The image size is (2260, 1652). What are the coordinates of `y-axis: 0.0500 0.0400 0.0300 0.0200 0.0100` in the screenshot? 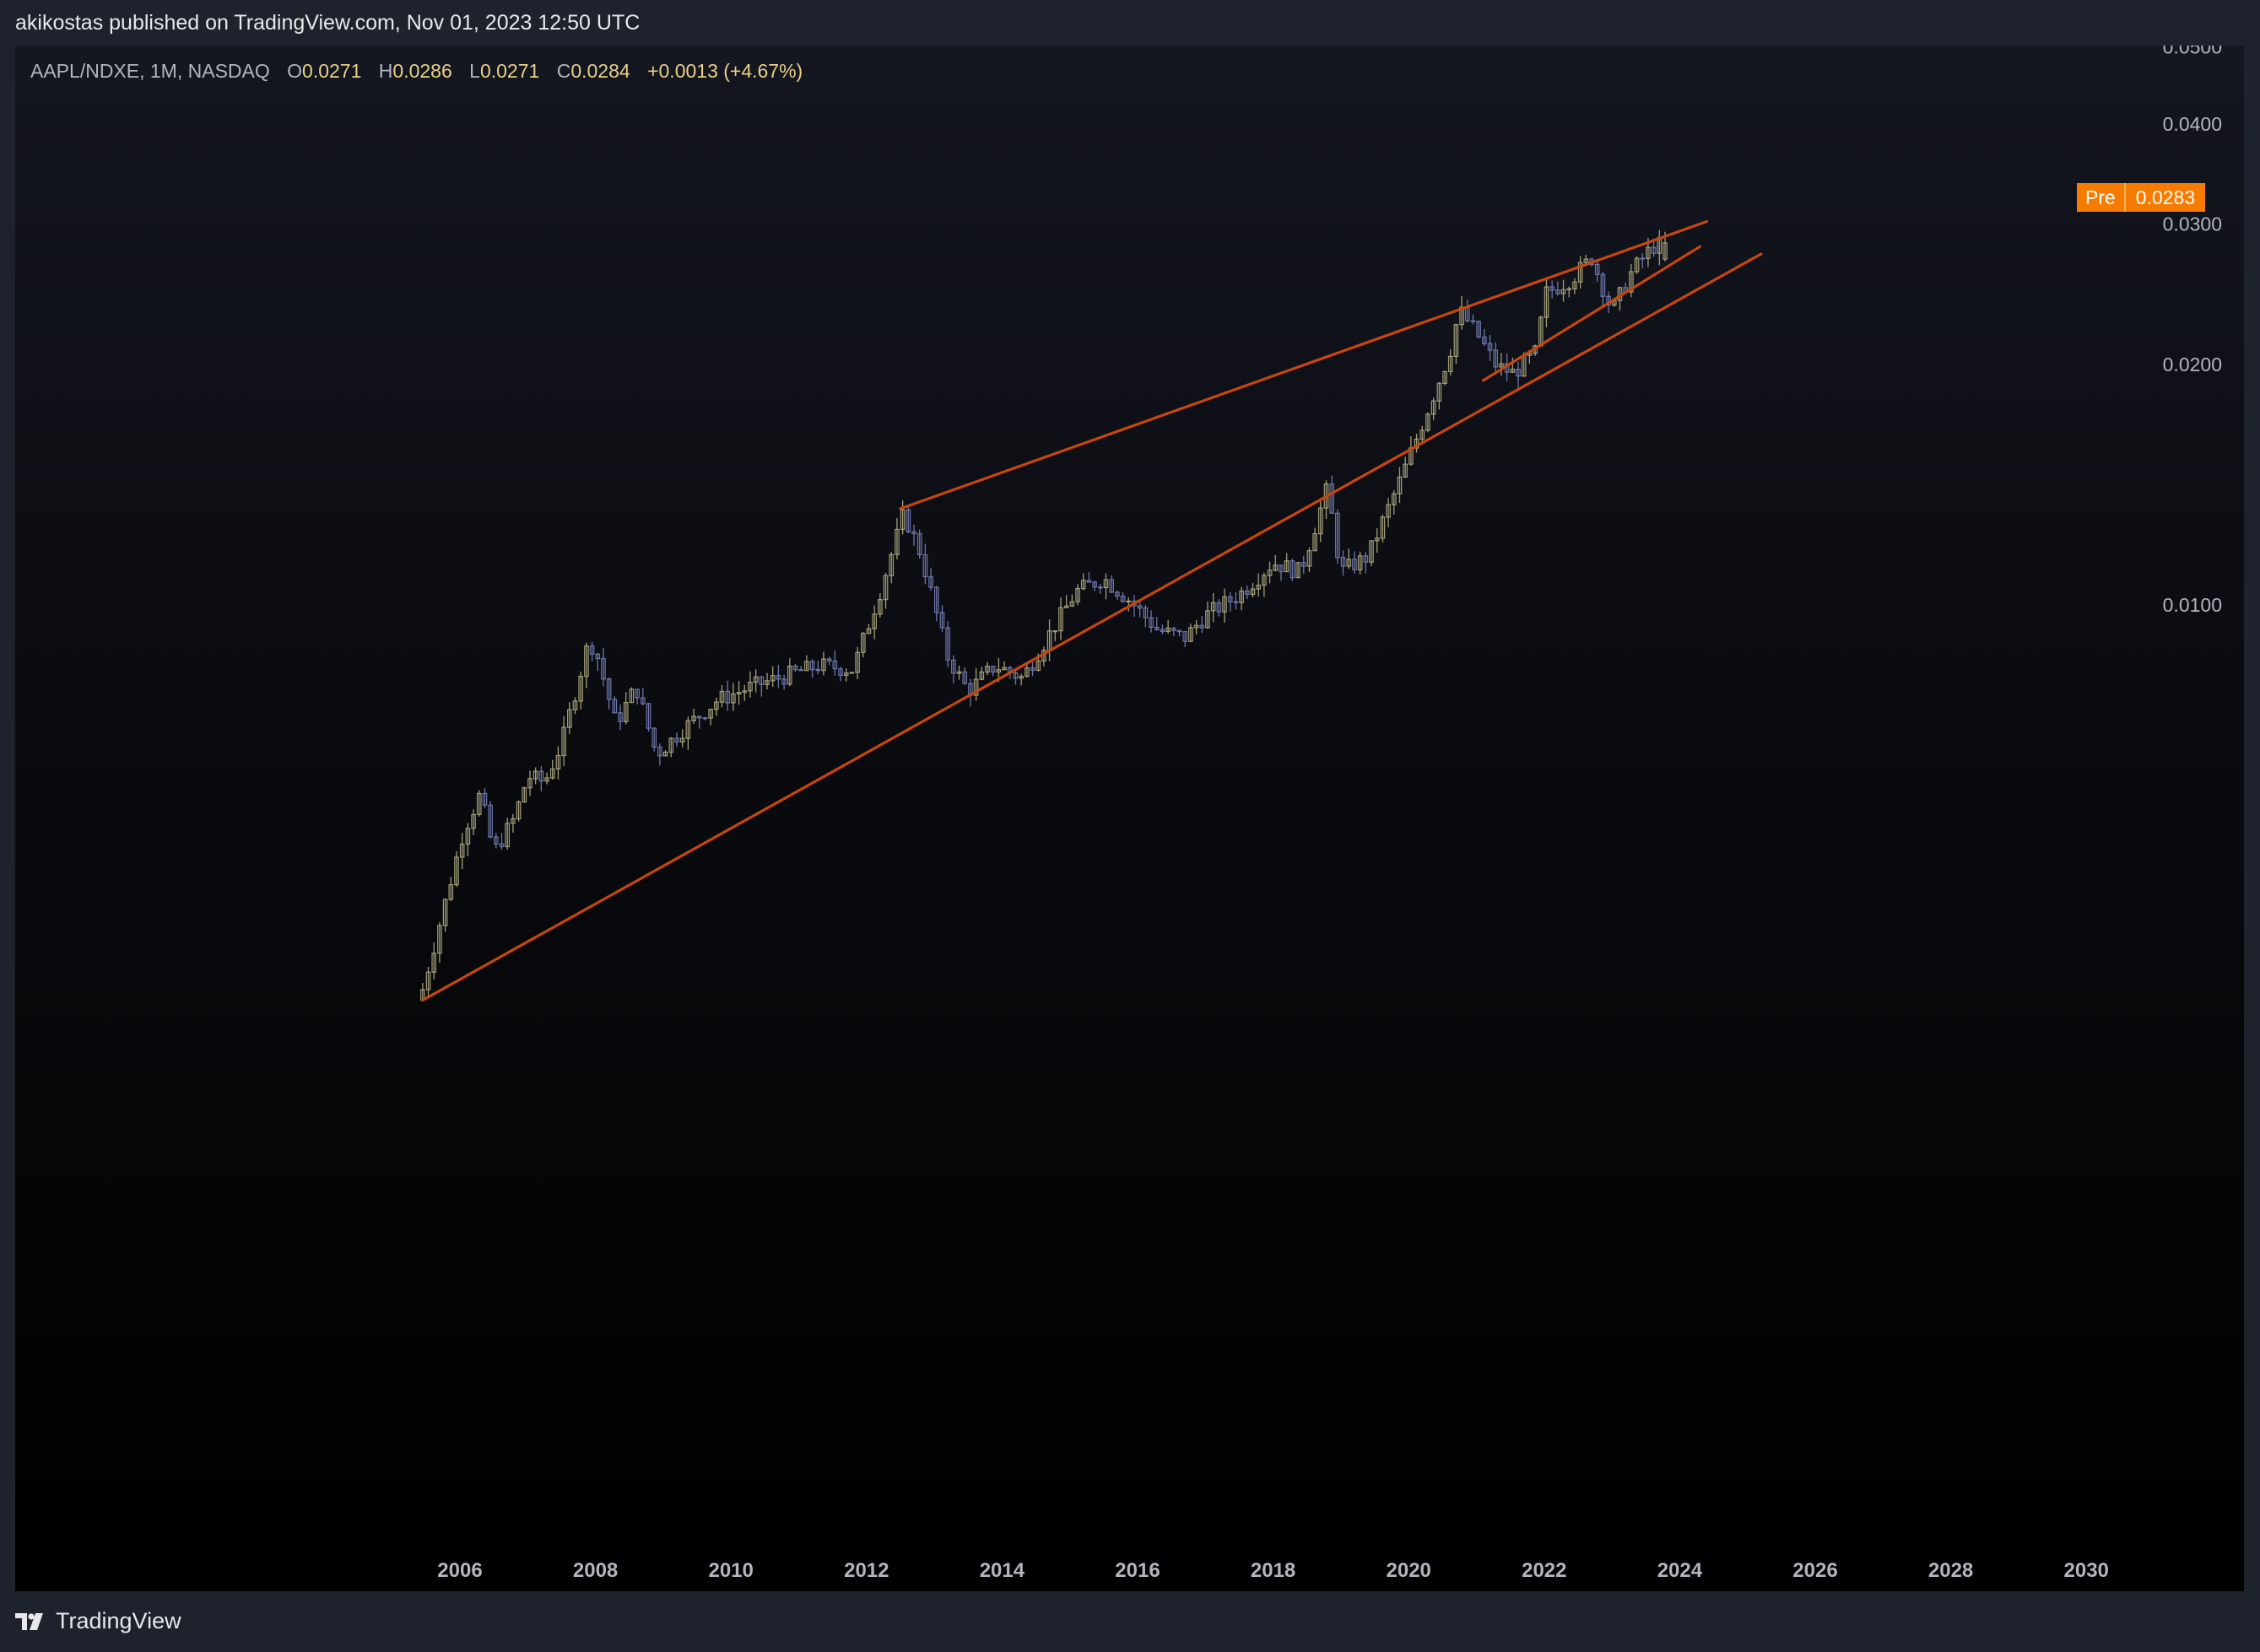 It's located at (2192, 331).